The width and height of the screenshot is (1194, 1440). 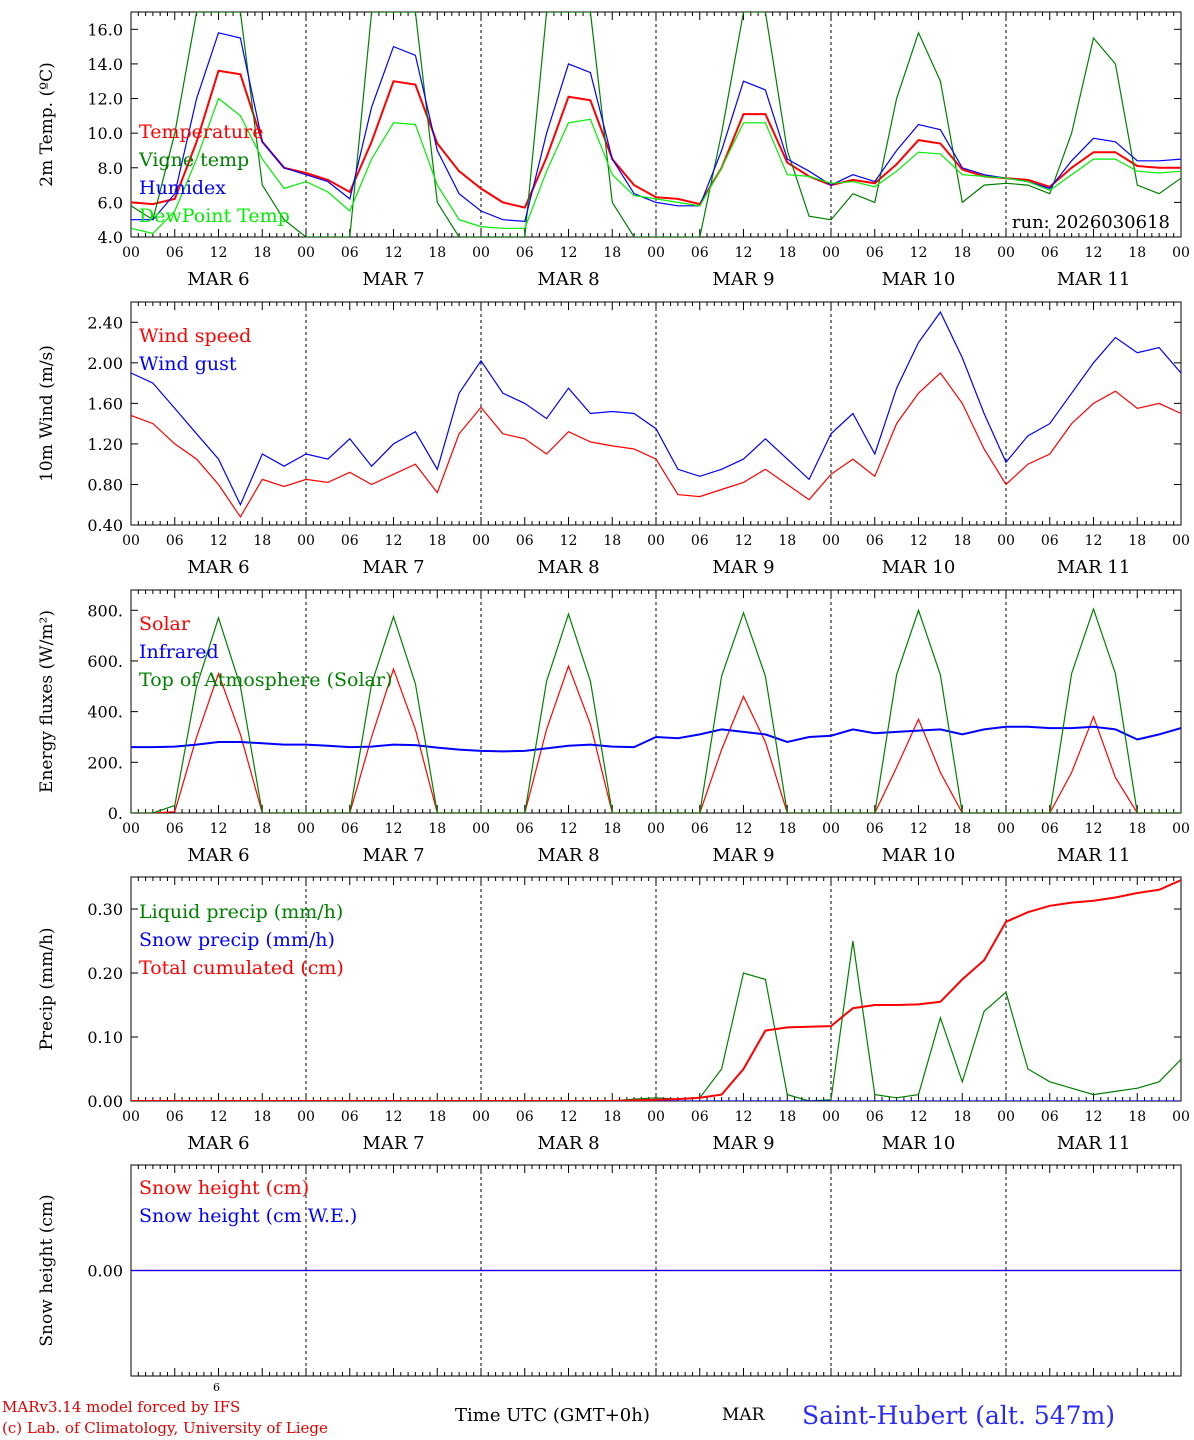 I want to click on y-tick-label: 8.0, so click(x=110, y=168).